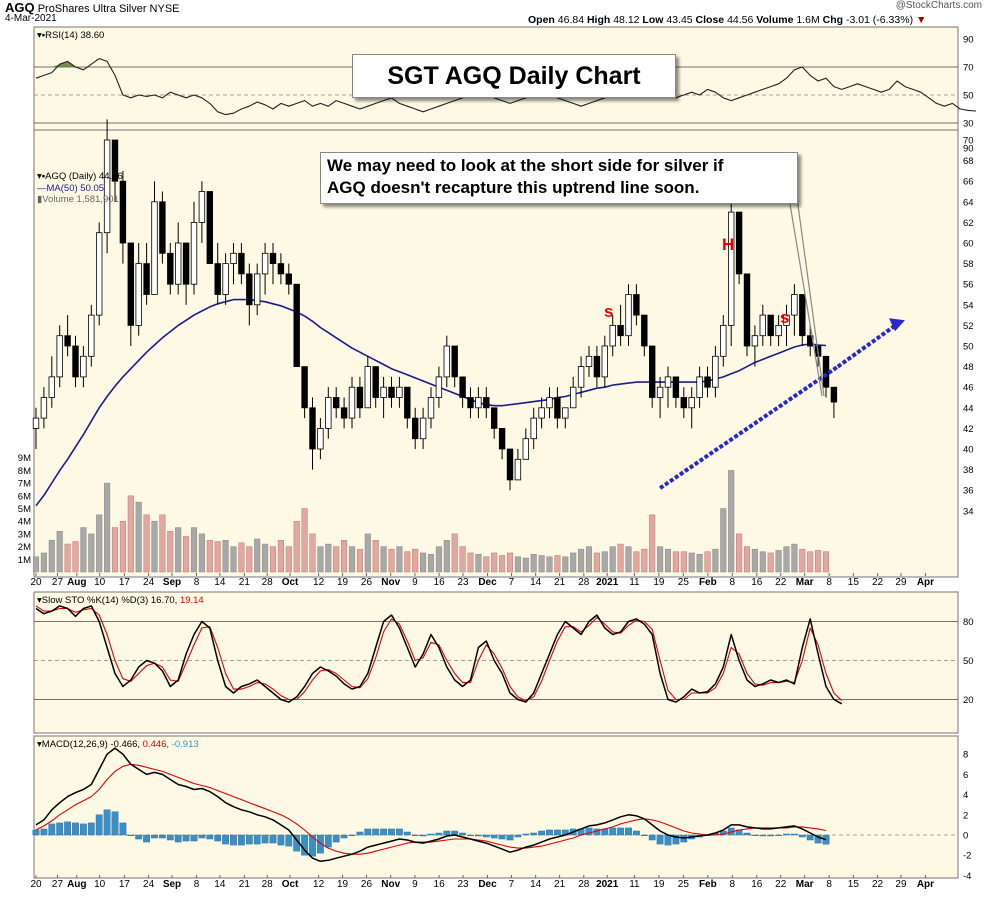  I want to click on x-tick-label: Sep, so click(172, 884).